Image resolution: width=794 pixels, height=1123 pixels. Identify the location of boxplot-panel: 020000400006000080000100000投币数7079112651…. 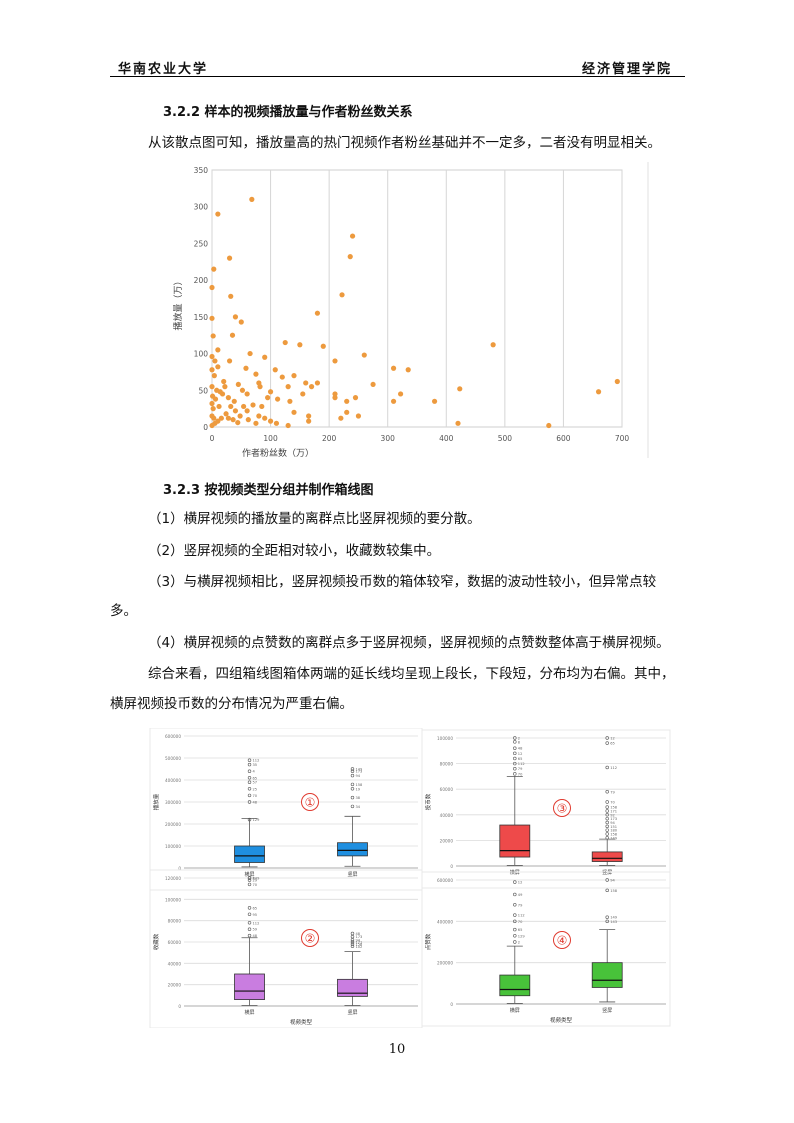
(546, 809).